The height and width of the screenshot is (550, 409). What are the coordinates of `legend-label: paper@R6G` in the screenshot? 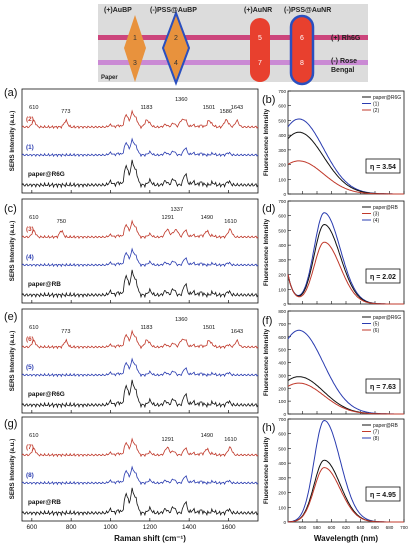 It's located at (387, 98).